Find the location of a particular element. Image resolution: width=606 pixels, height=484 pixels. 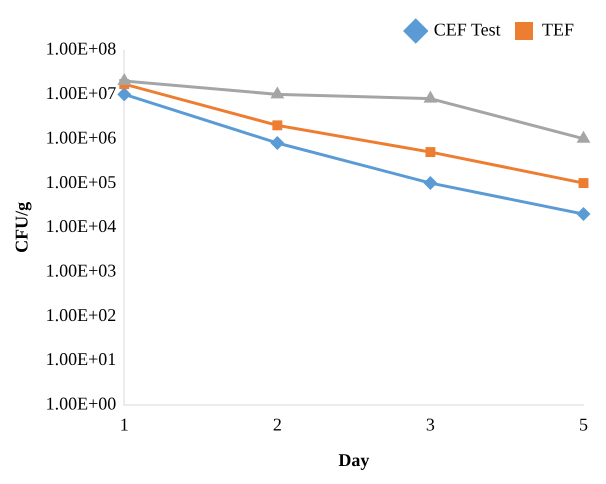

y-tick-label: 1.00E+01 is located at coordinates (81, 359).